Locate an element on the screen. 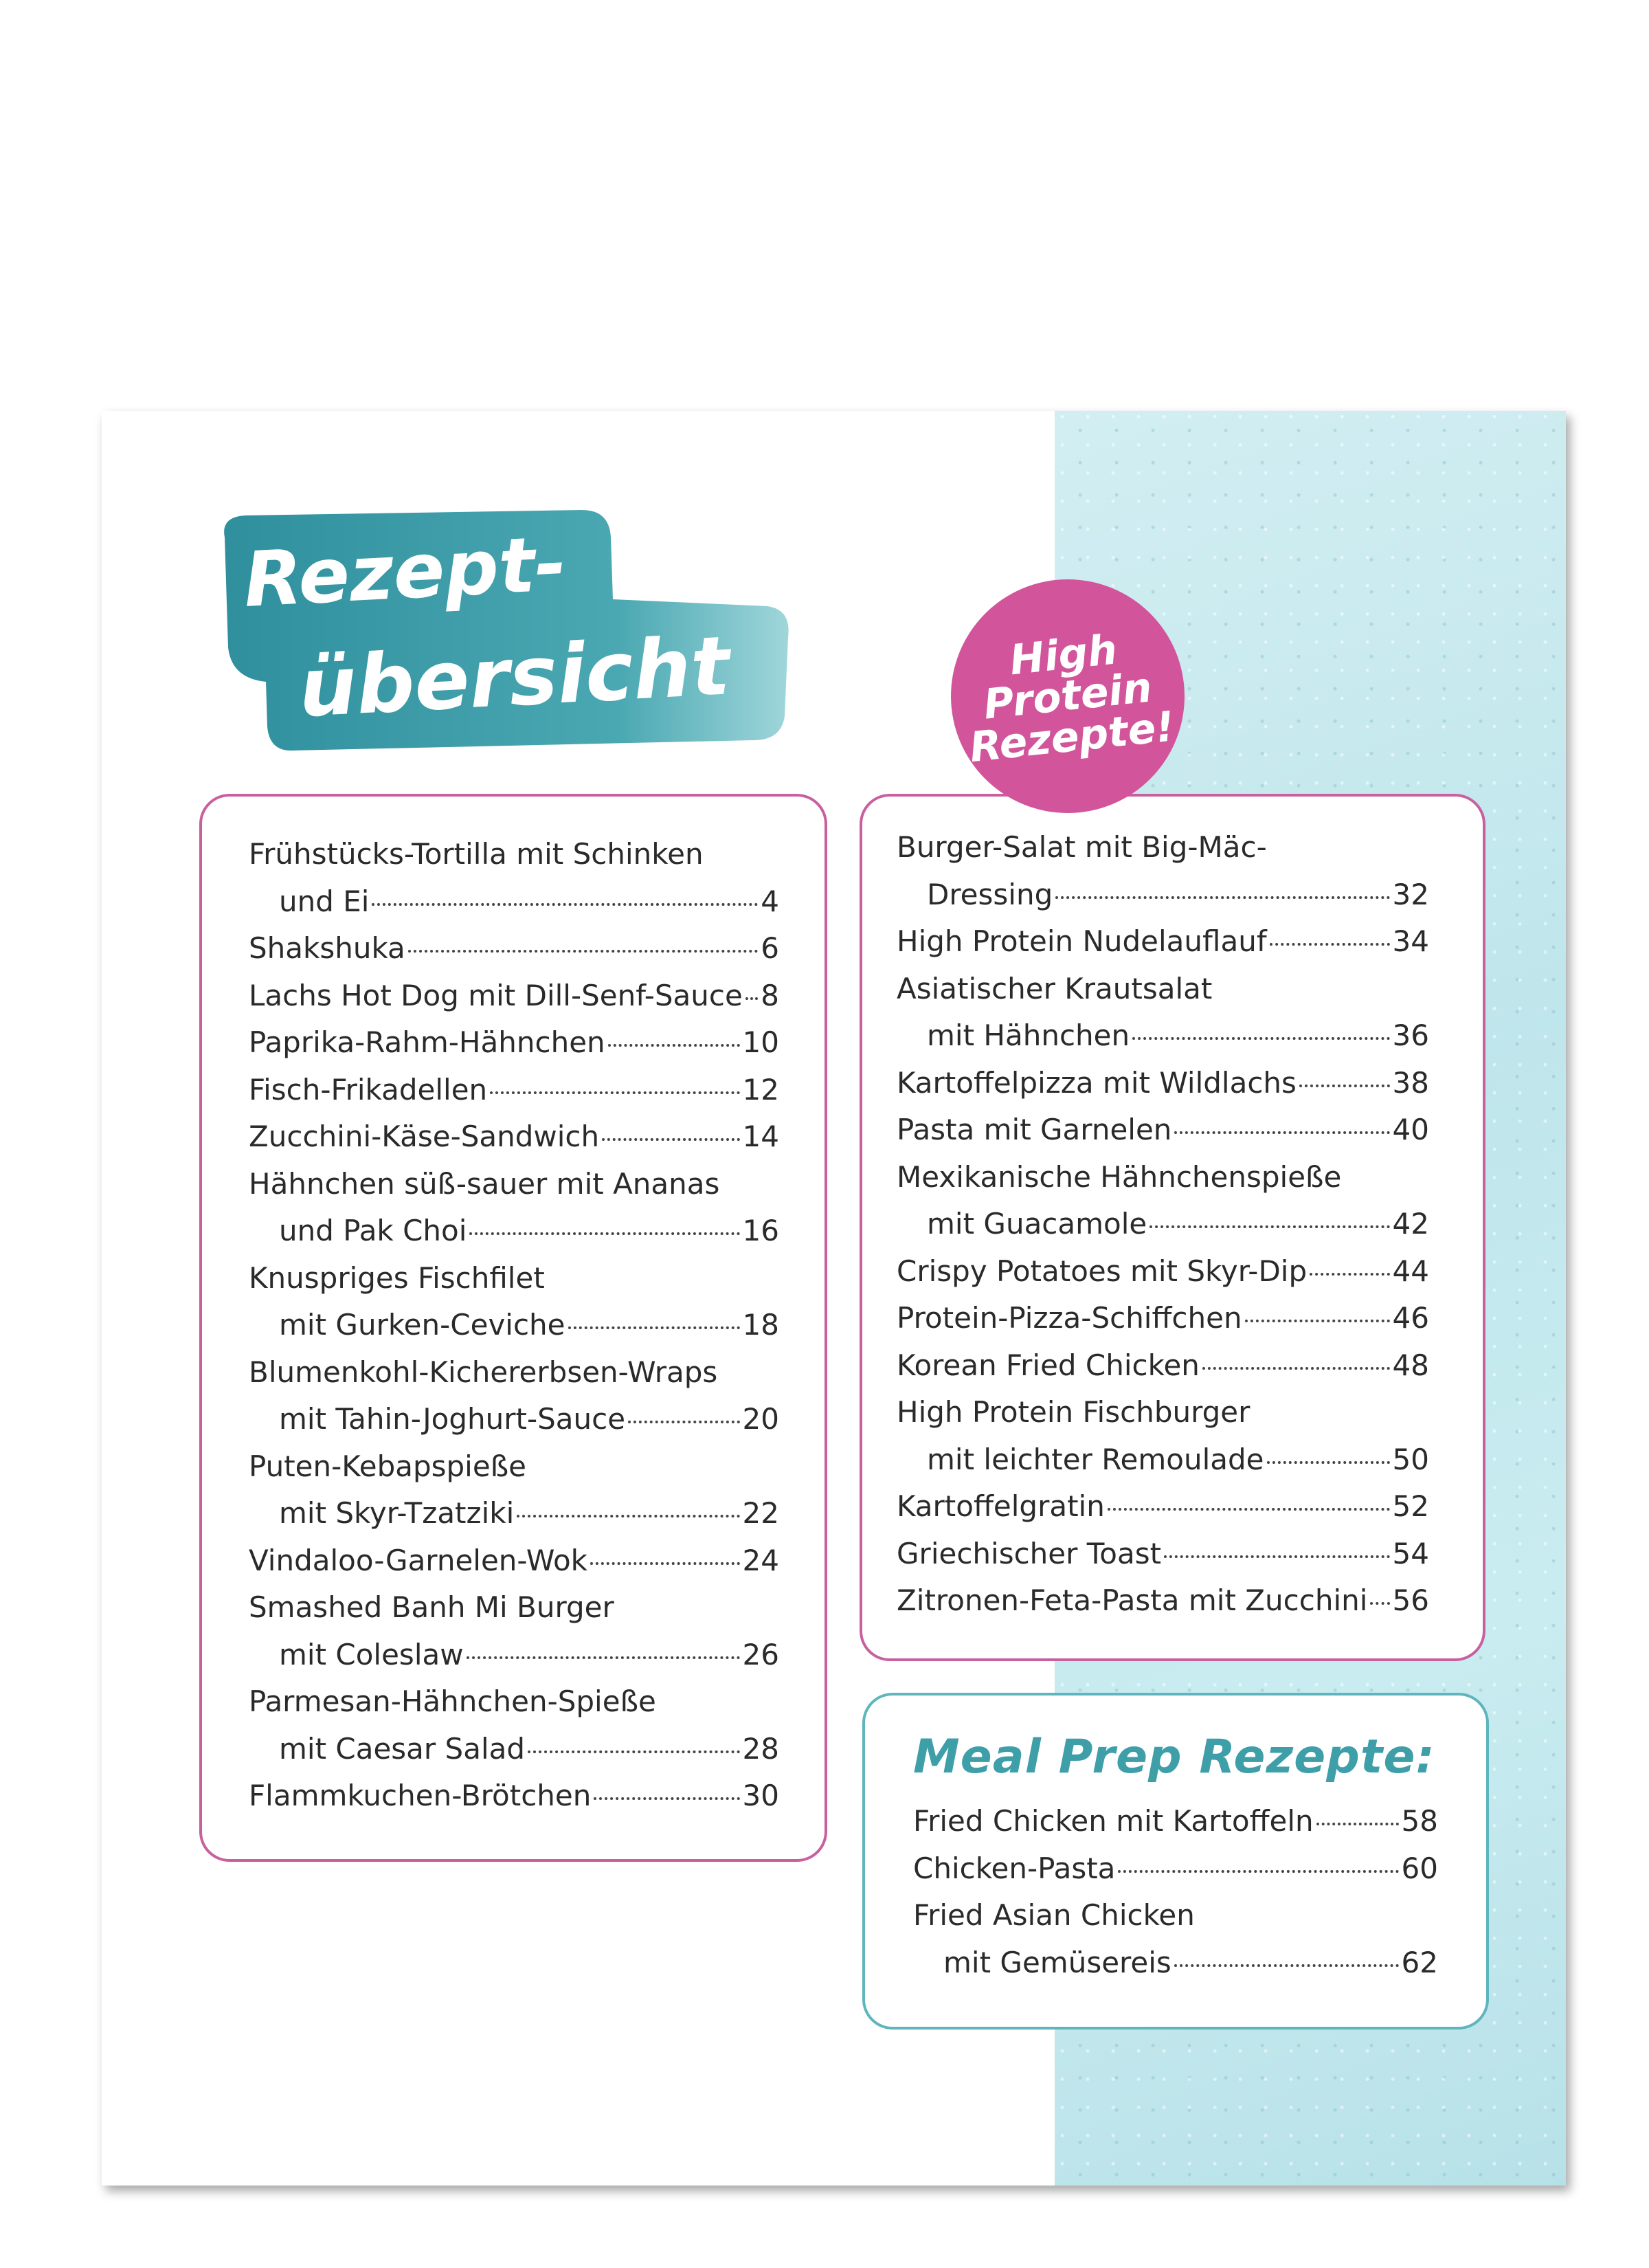 Image resolution: width=1649 pixels, height=2268 pixels. toc-entry: Kartoffelgratin 52 is located at coordinates (1163, 1507).